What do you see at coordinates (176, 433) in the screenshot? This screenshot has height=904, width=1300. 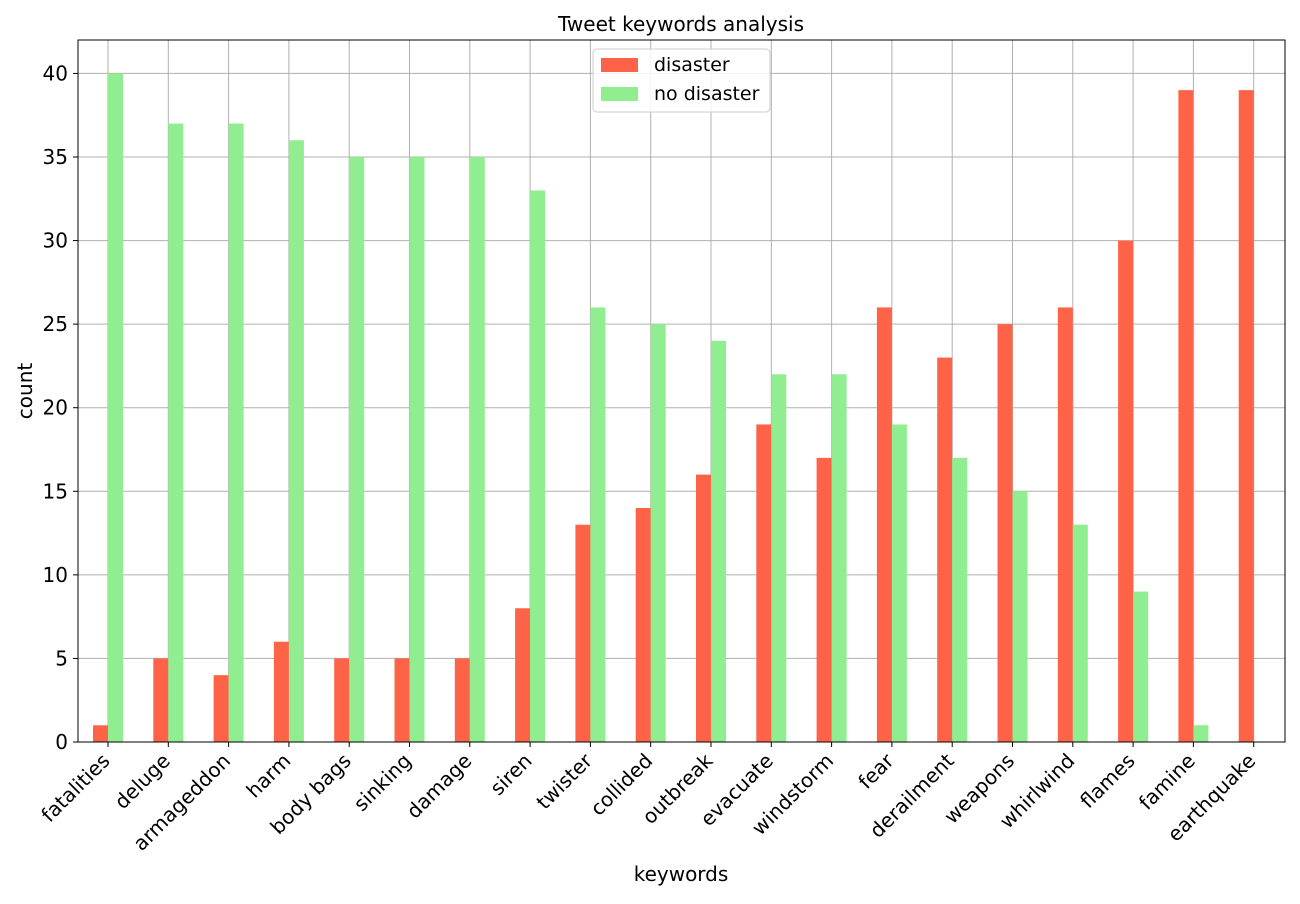 I see `bar-no-disaster-deluge` at bounding box center [176, 433].